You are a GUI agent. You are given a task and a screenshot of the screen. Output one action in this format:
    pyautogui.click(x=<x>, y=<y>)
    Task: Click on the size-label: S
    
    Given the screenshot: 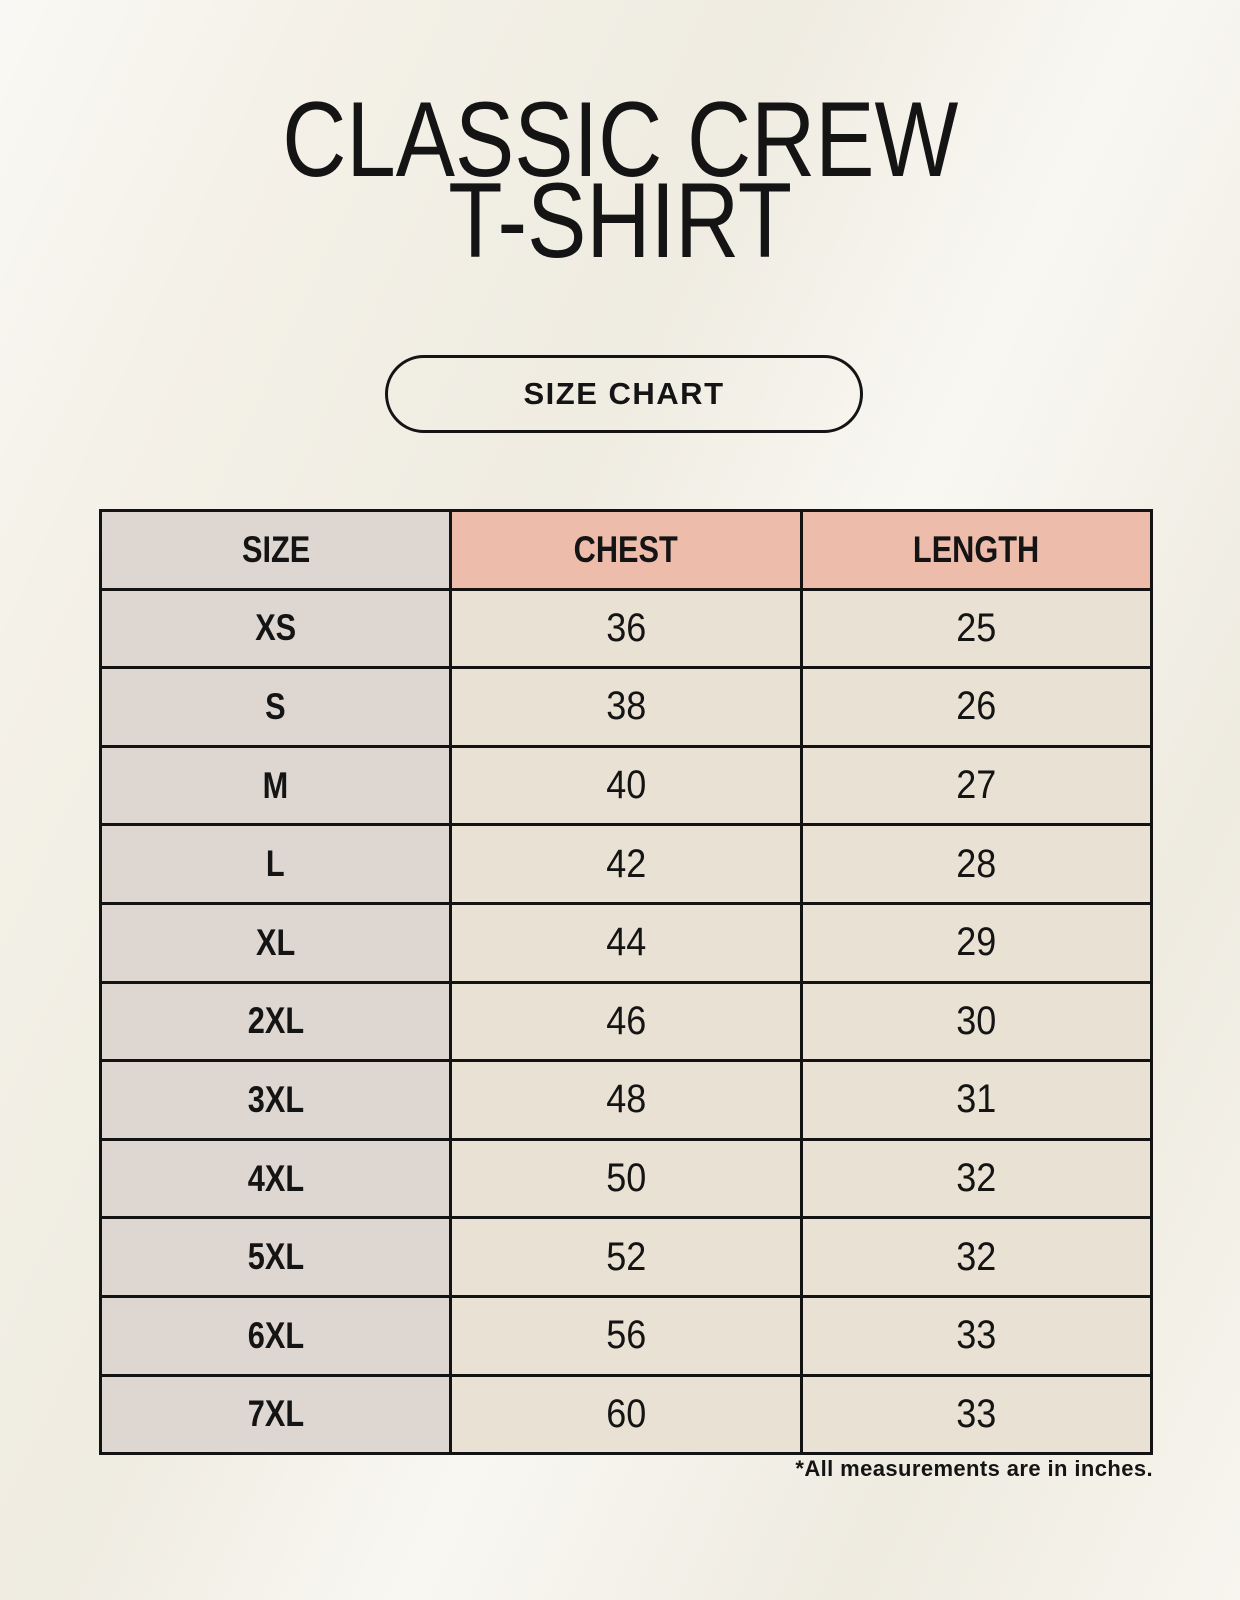 What is the action you would take?
    pyautogui.click(x=275, y=706)
    